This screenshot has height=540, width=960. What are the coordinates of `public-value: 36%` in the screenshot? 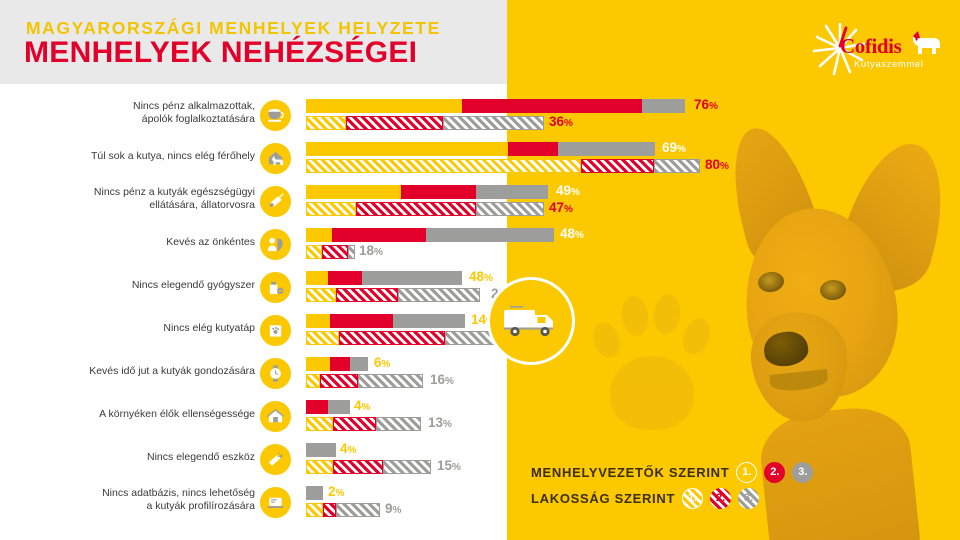 It's located at (561, 122).